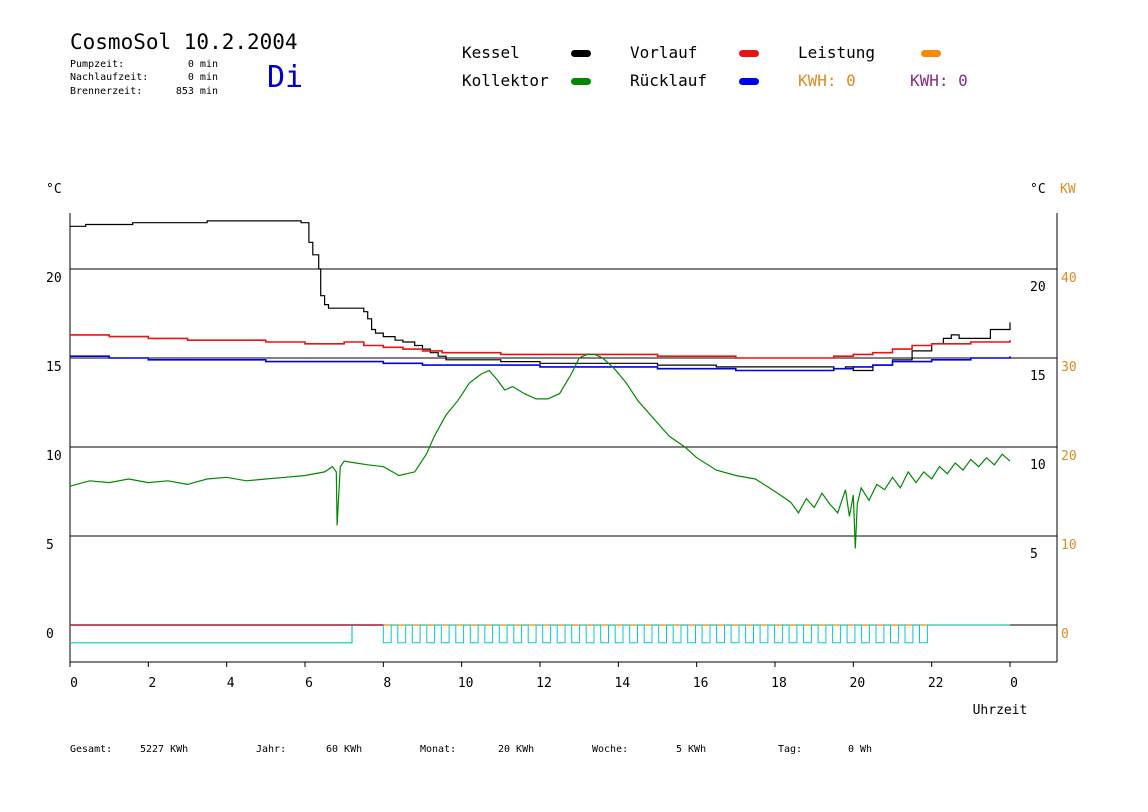 This screenshot has height=812, width=1148. What do you see at coordinates (1069, 278) in the screenshot?
I see `y-kw-tick-label: 40` at bounding box center [1069, 278].